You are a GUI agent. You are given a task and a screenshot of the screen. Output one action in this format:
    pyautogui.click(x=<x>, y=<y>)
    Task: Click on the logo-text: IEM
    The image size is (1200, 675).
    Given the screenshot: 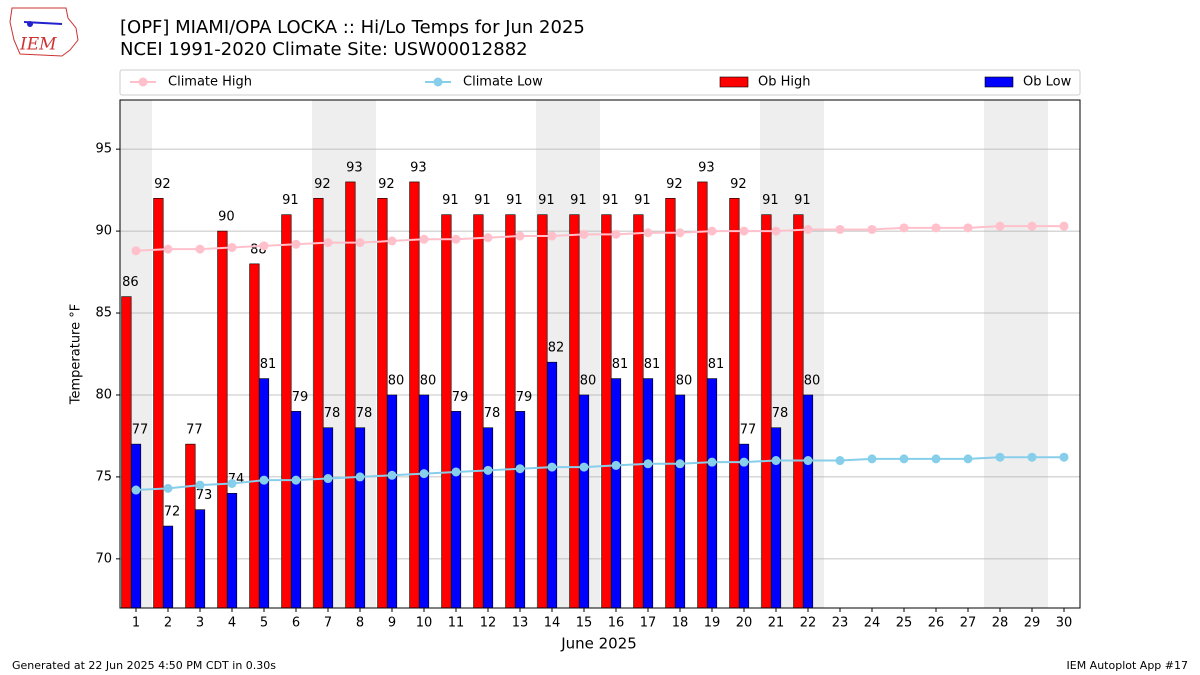 What is the action you would take?
    pyautogui.click(x=38, y=45)
    